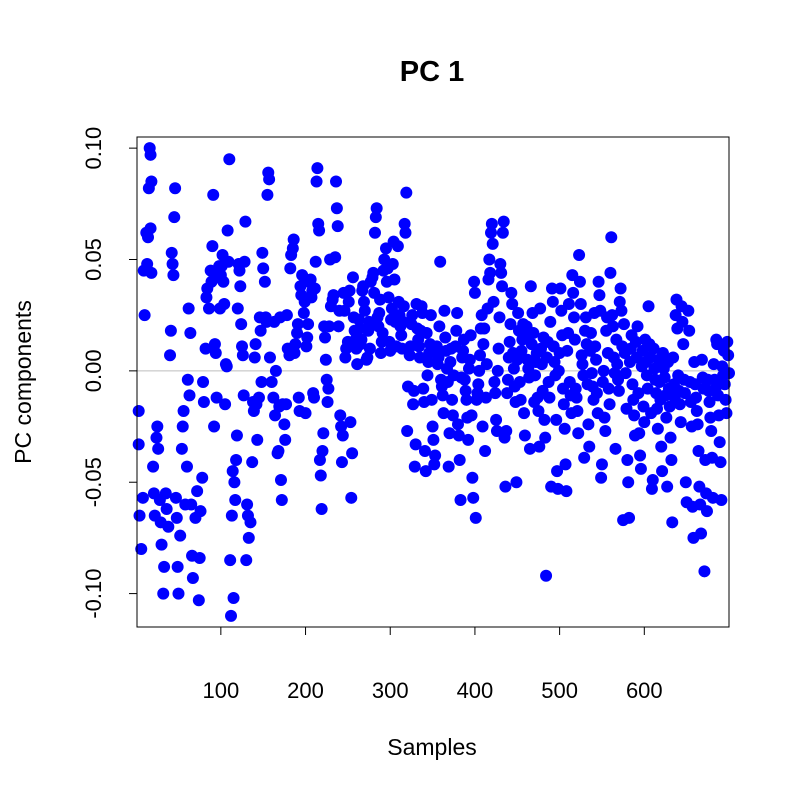 Image resolution: width=800 pixels, height=800 pixels. What do you see at coordinates (220, 690) in the screenshot?
I see `x-tick-label: 100` at bounding box center [220, 690].